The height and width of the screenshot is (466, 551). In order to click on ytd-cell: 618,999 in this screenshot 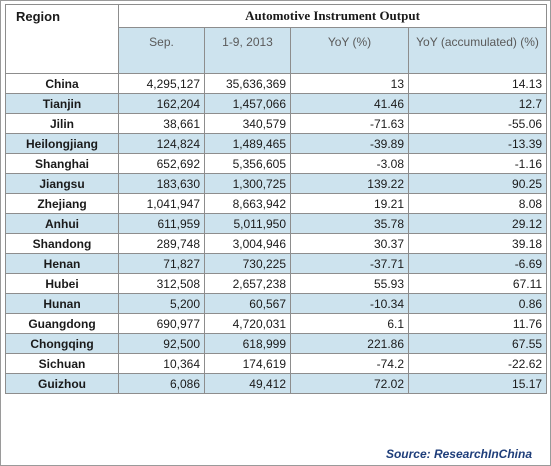, I will do `click(247, 343)`.